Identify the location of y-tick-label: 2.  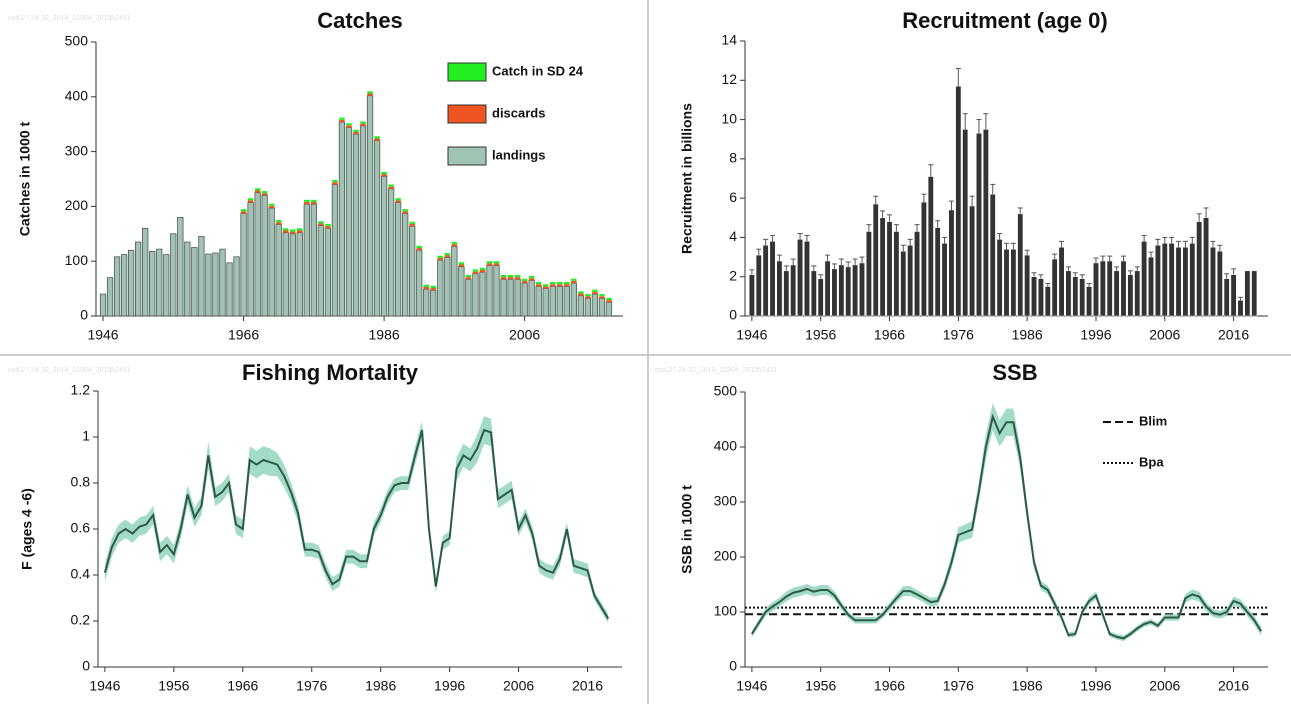
(733, 275).